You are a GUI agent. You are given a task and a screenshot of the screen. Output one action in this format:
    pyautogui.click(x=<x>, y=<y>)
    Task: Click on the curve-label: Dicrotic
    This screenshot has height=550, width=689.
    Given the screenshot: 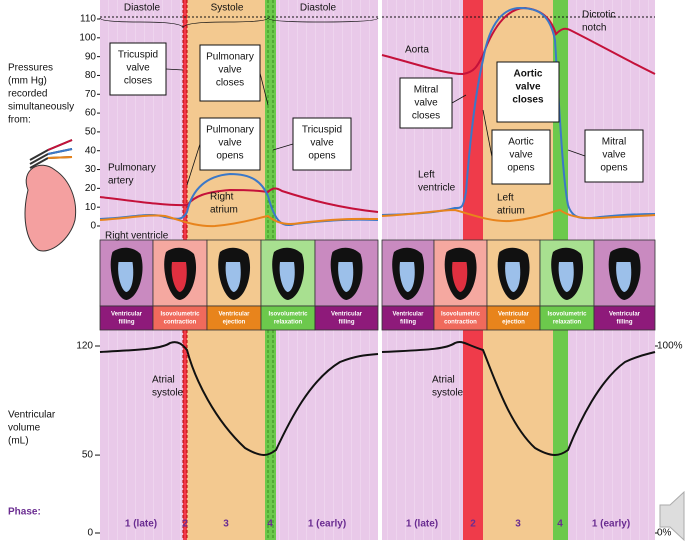 What is the action you would take?
    pyautogui.click(x=598, y=15)
    